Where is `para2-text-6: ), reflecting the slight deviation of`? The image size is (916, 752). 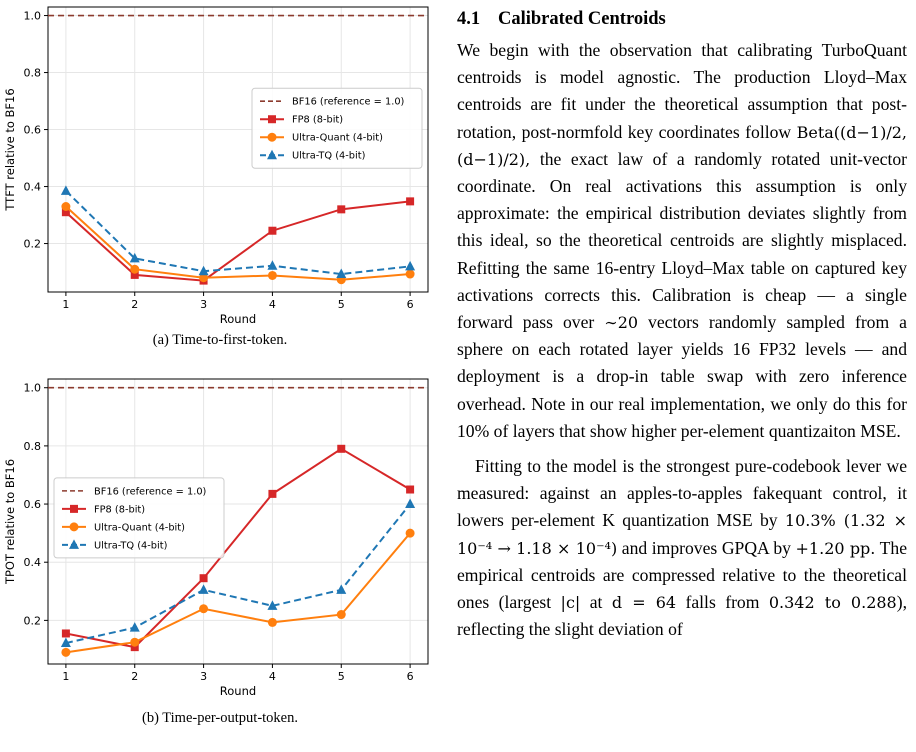
para2-text-6: ), reflecting the slight deviation of is located at coordinates (682, 616).